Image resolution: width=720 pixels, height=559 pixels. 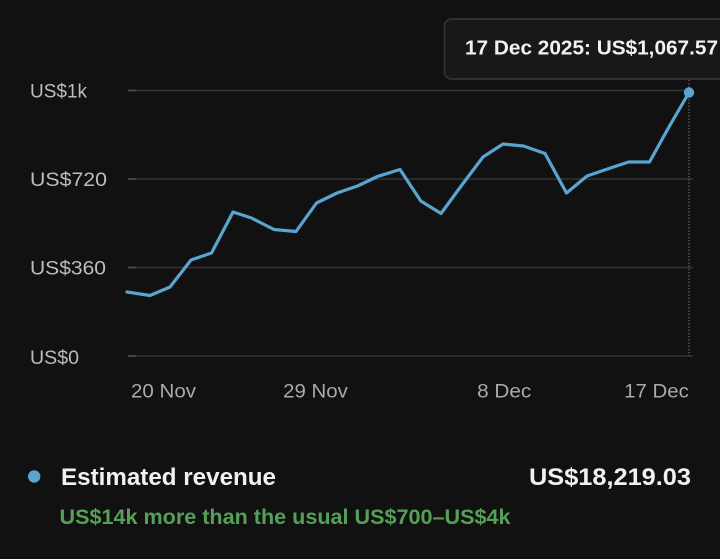 What do you see at coordinates (164, 391) in the screenshot?
I see `svg-text: 20 Nov` at bounding box center [164, 391].